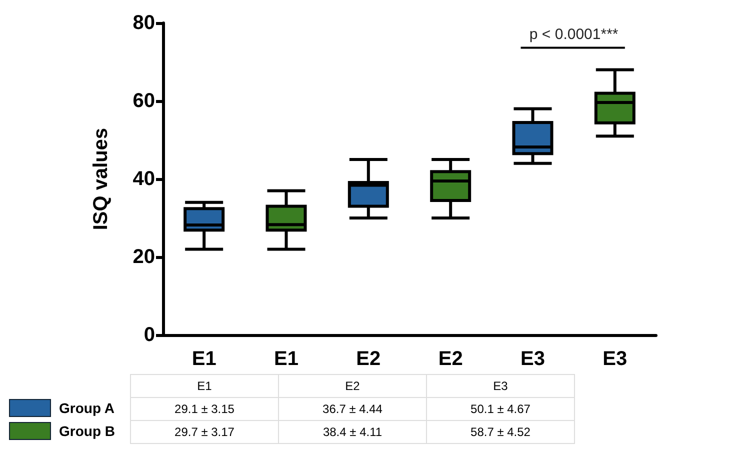 The image size is (746, 457). I want to click on text: E3, so click(500, 386).